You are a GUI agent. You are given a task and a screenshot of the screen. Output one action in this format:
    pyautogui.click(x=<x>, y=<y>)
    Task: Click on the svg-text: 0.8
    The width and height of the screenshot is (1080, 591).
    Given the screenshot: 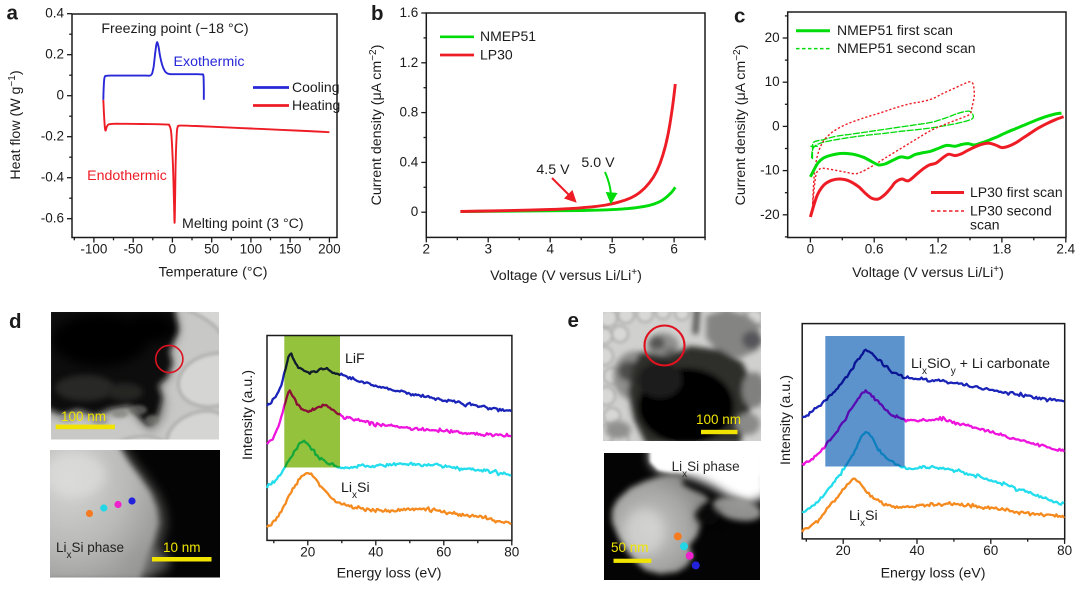 What is the action you would take?
    pyautogui.click(x=409, y=112)
    